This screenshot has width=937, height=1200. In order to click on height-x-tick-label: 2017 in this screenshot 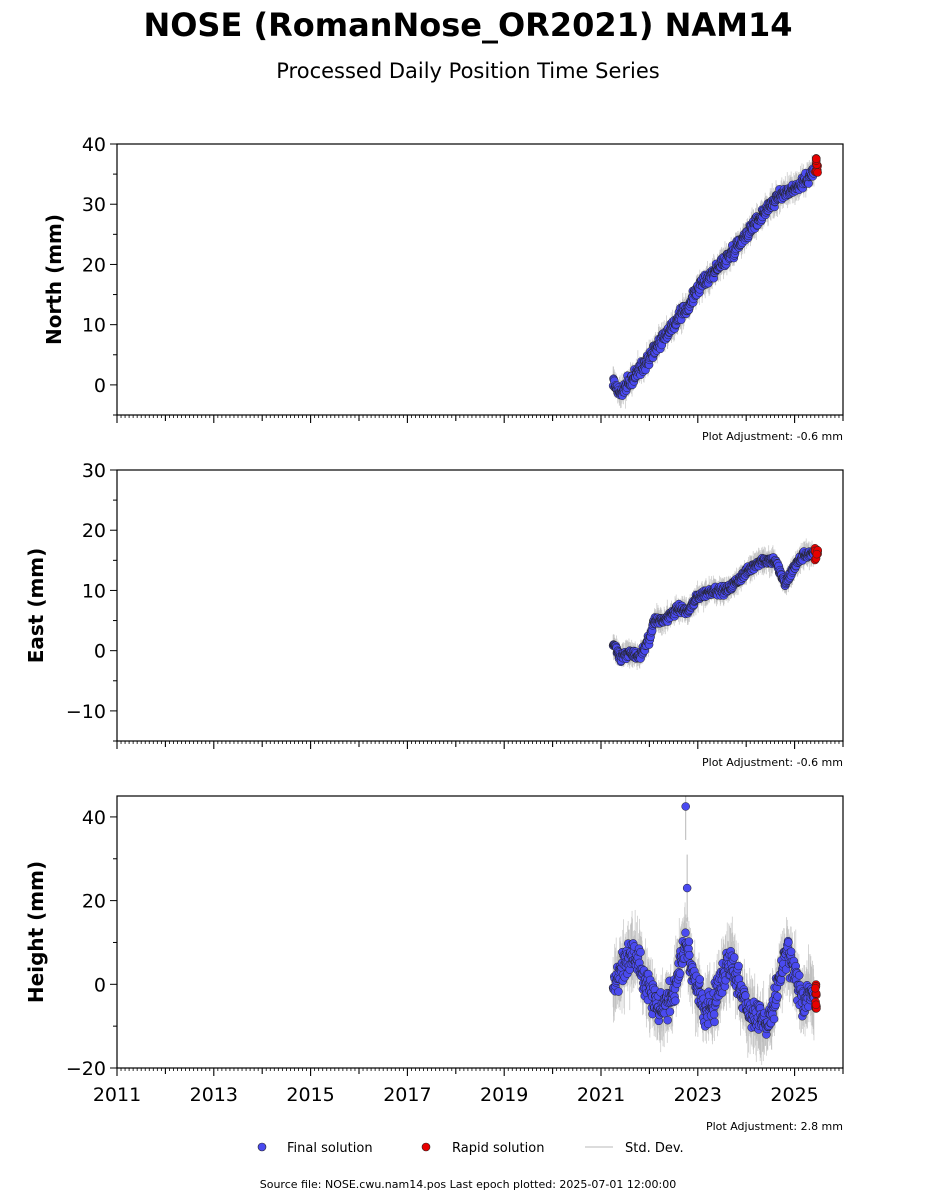, I will do `click(407, 1095)`.